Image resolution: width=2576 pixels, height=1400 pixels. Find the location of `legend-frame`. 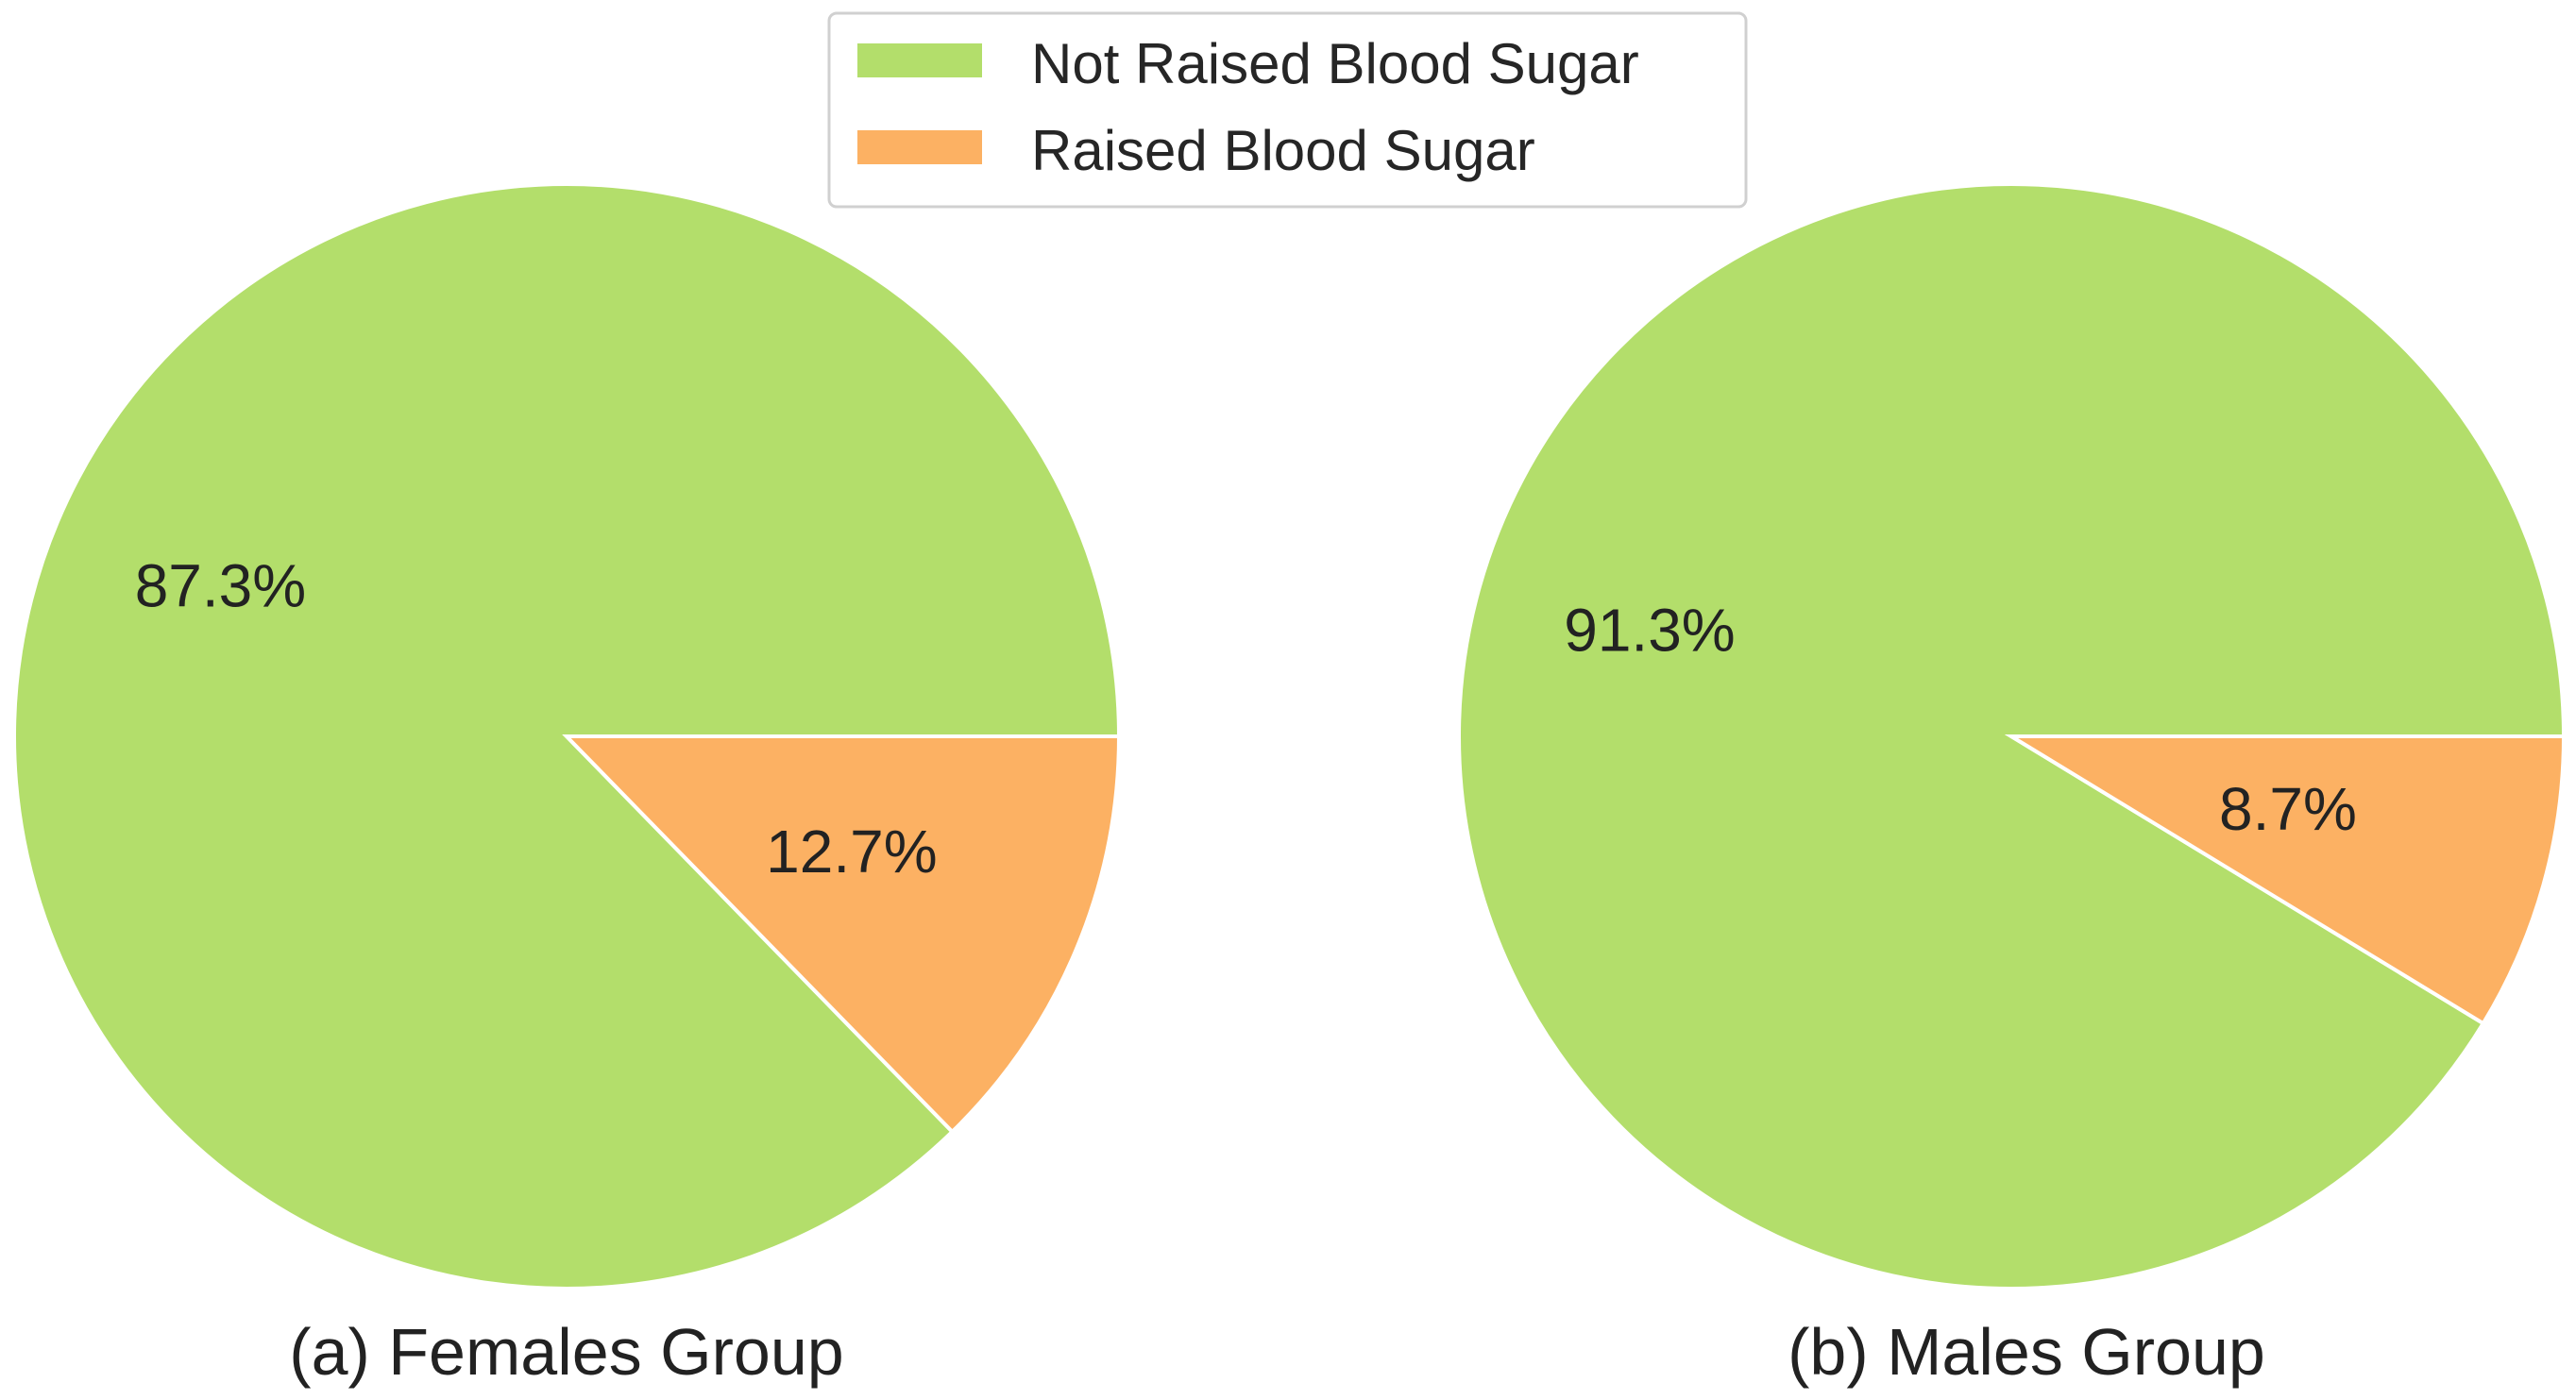

legend-frame is located at coordinates (1287, 110).